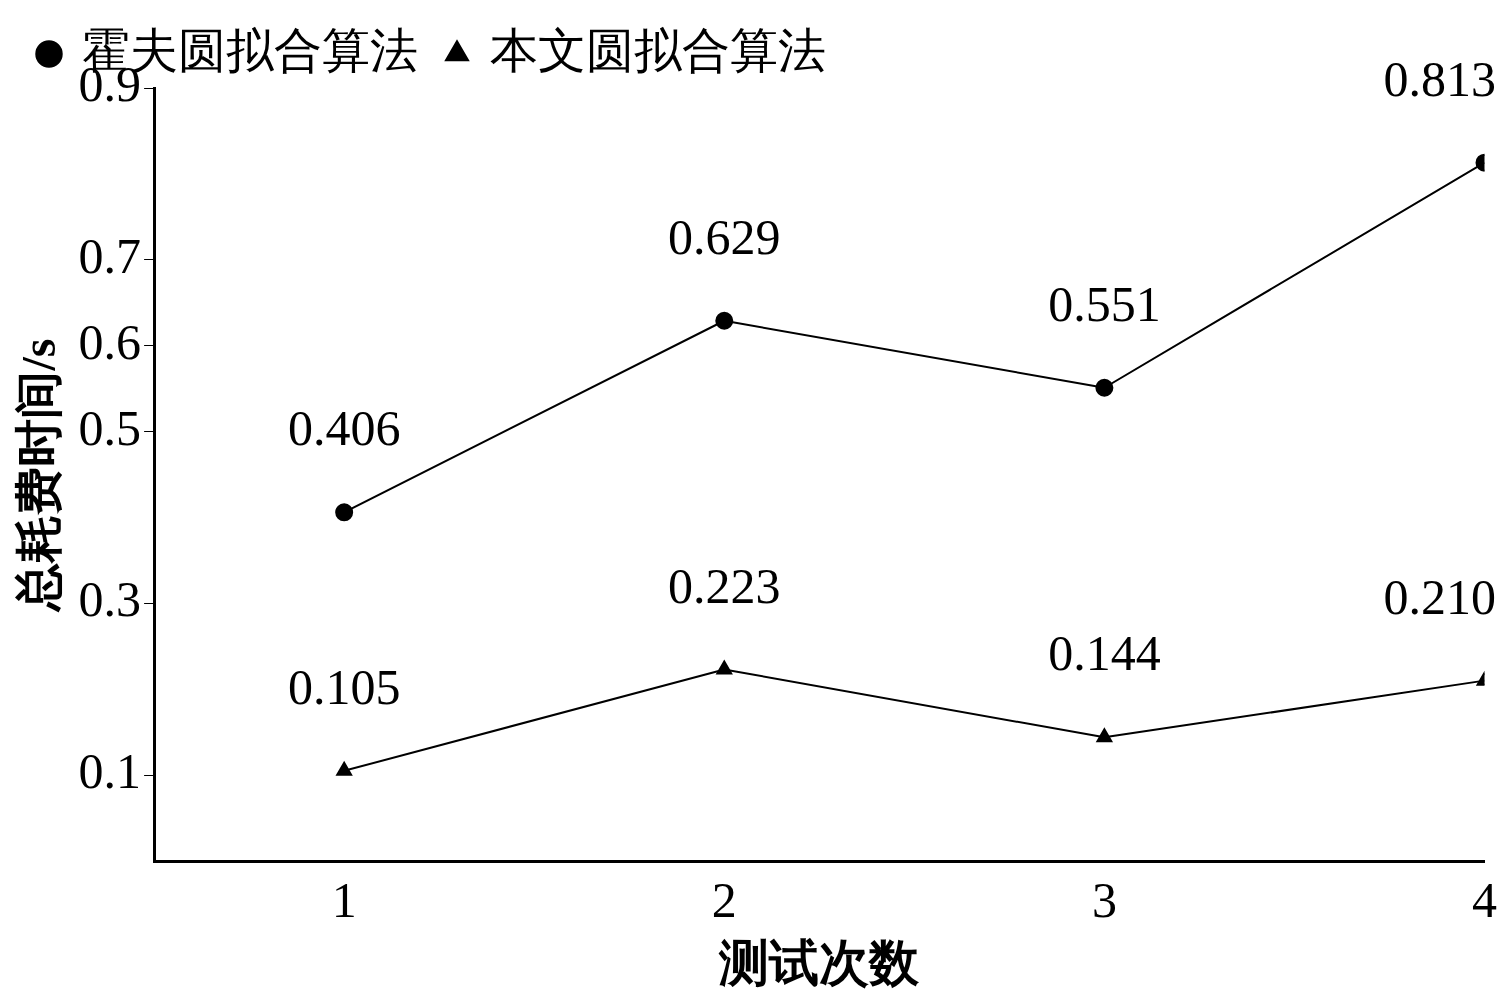 The width and height of the screenshot is (1500, 997). Describe the element at coordinates (110, 341) in the screenshot. I see `y-tick-label: 0.6` at that location.